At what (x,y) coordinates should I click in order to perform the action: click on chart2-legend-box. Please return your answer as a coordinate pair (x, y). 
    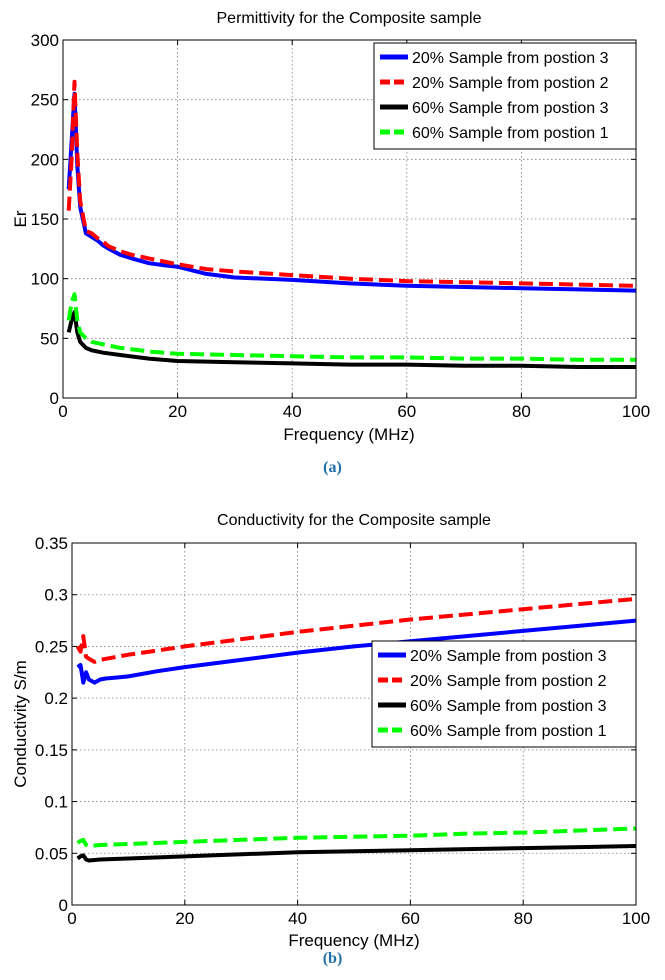
    Looking at the image, I should click on (504, 694).